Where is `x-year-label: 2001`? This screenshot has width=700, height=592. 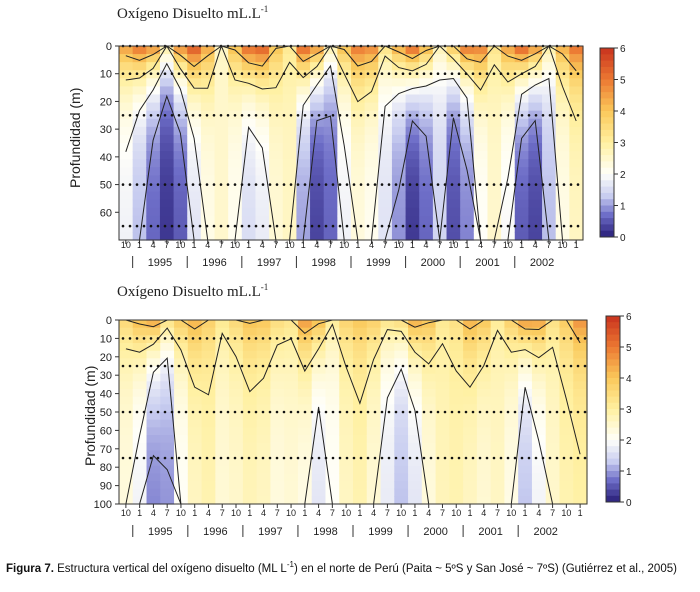
x-year-label: 2001 is located at coordinates (487, 263).